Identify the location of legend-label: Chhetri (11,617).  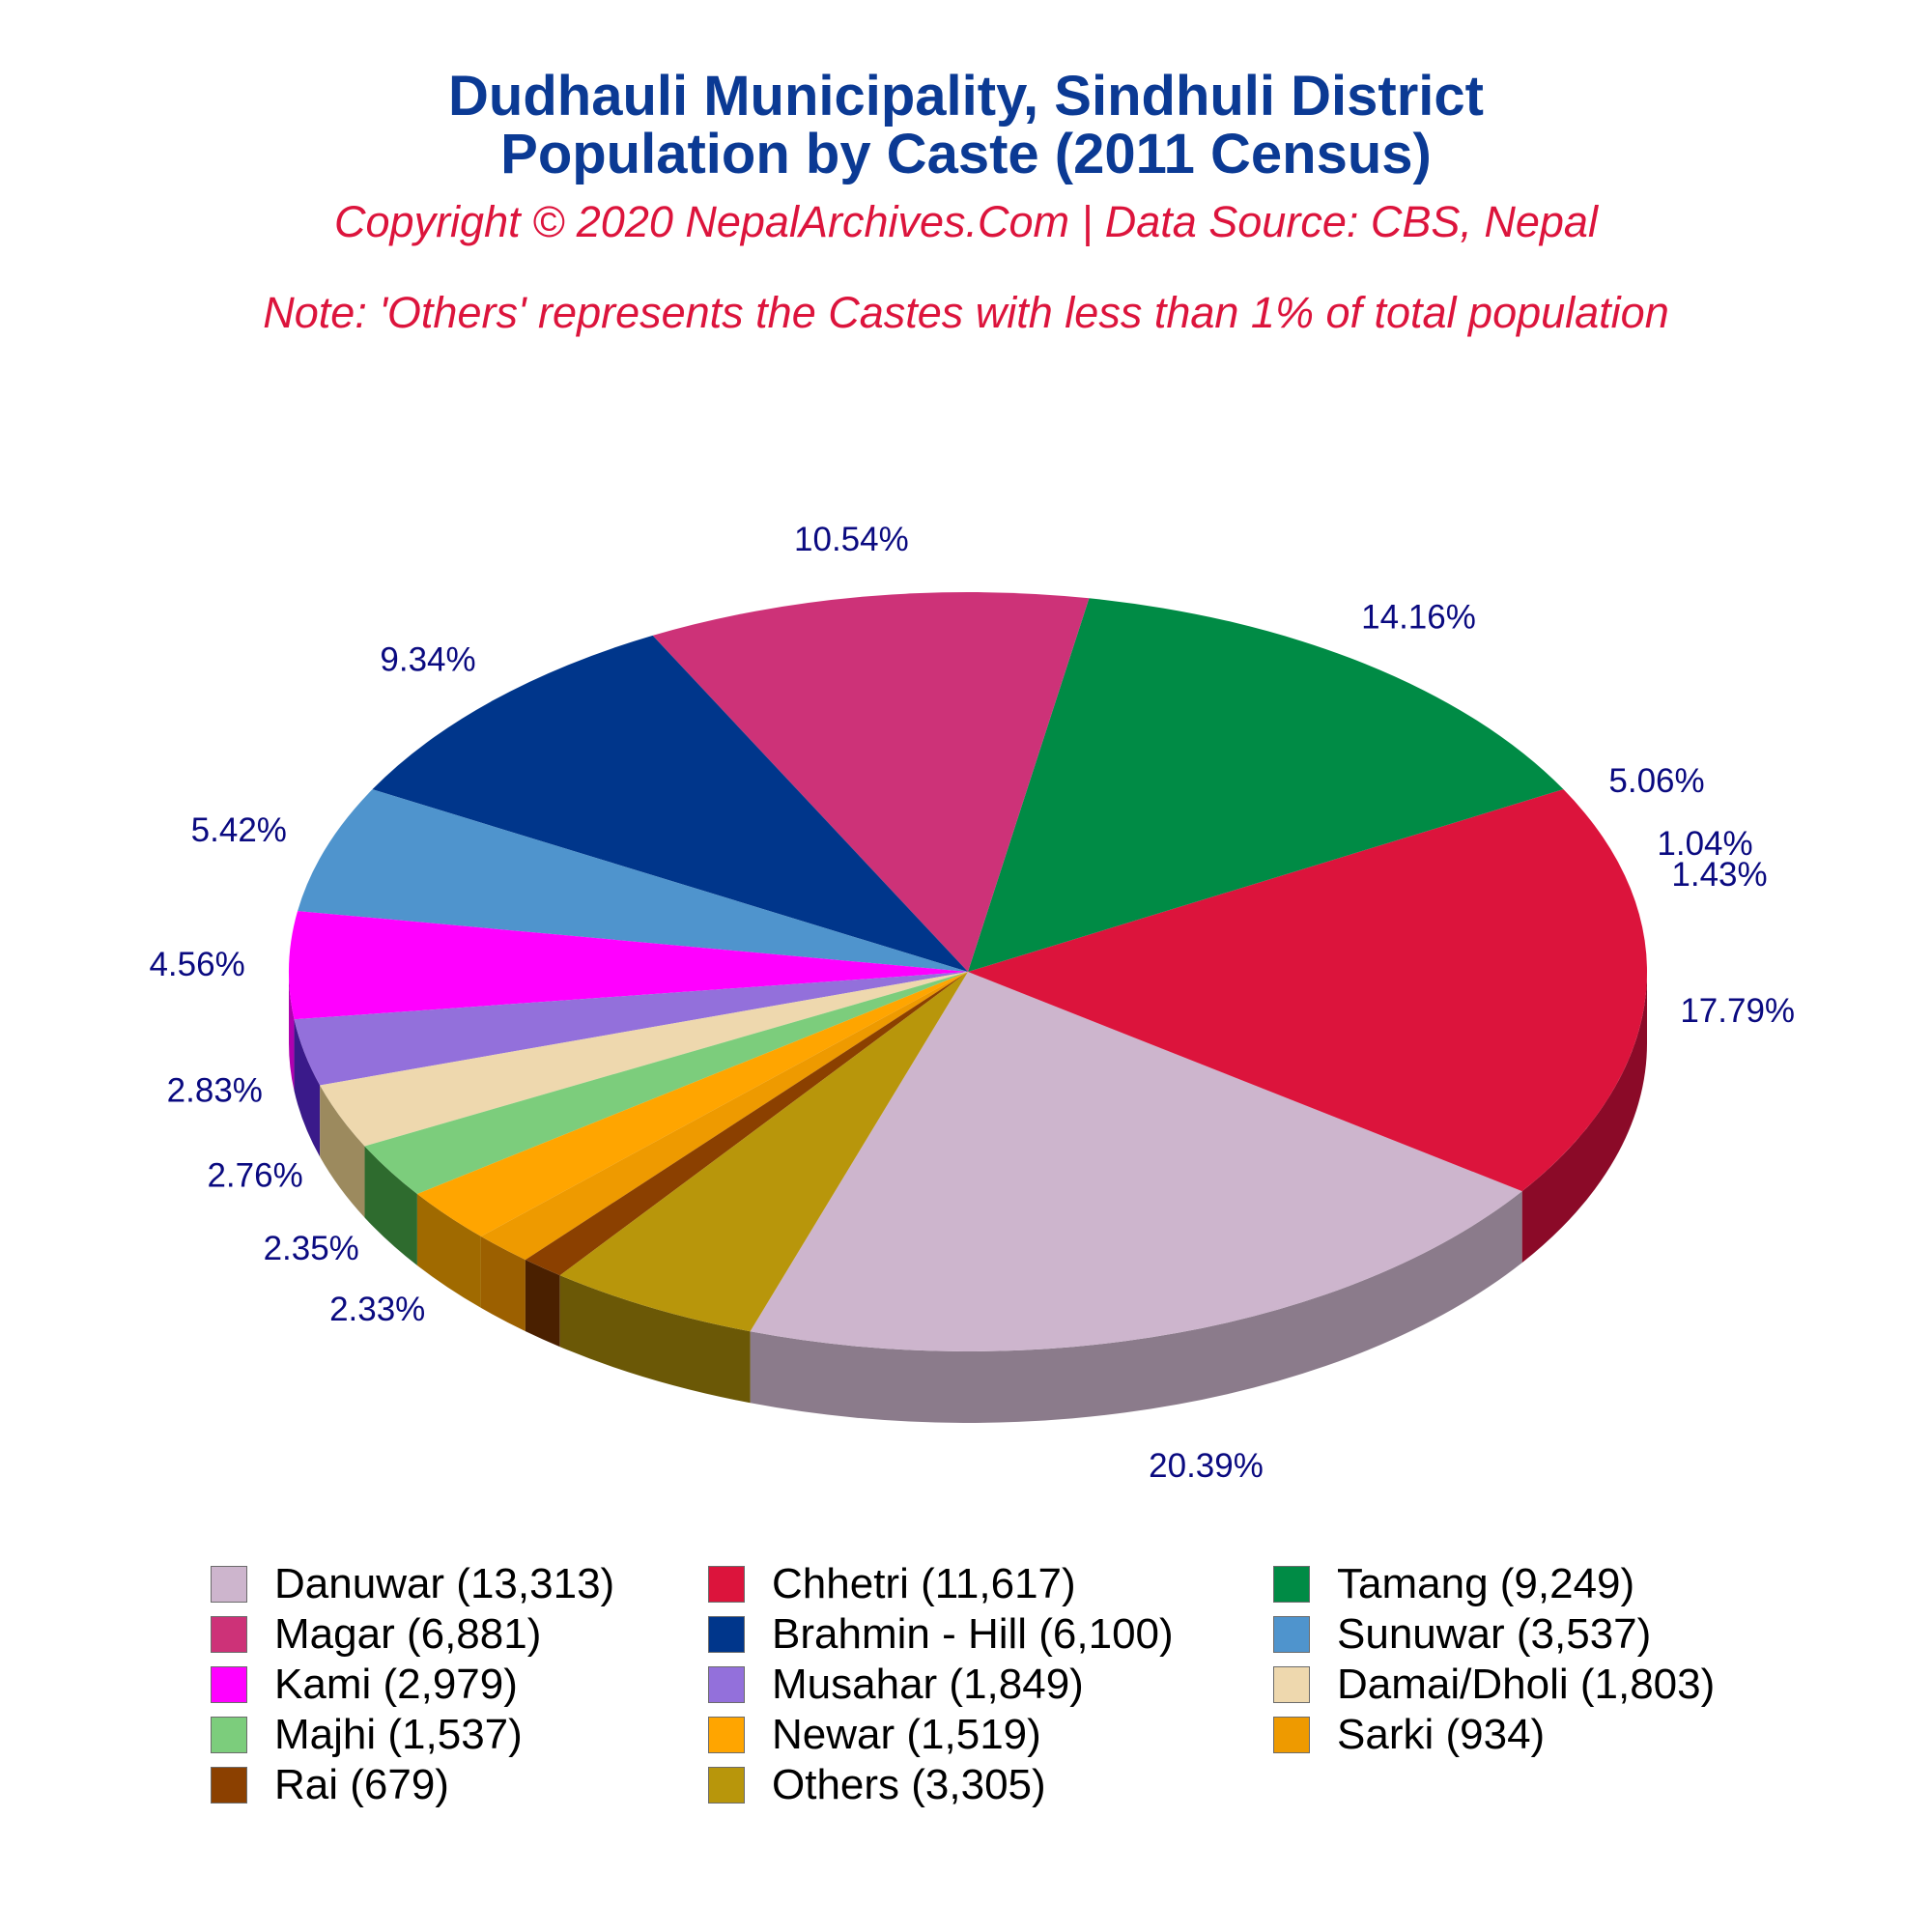
(924, 1583).